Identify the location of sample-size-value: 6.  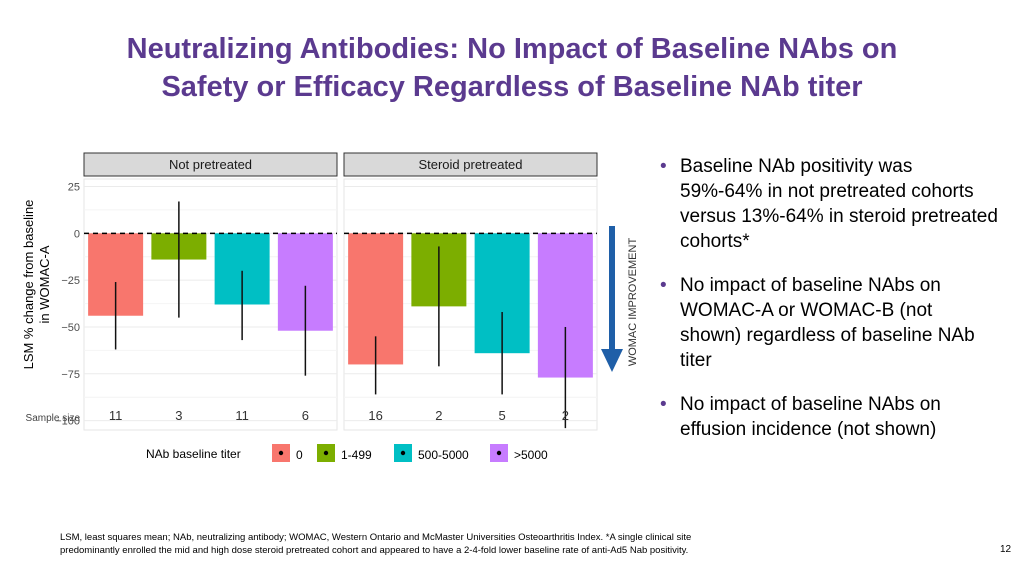
(305, 415).